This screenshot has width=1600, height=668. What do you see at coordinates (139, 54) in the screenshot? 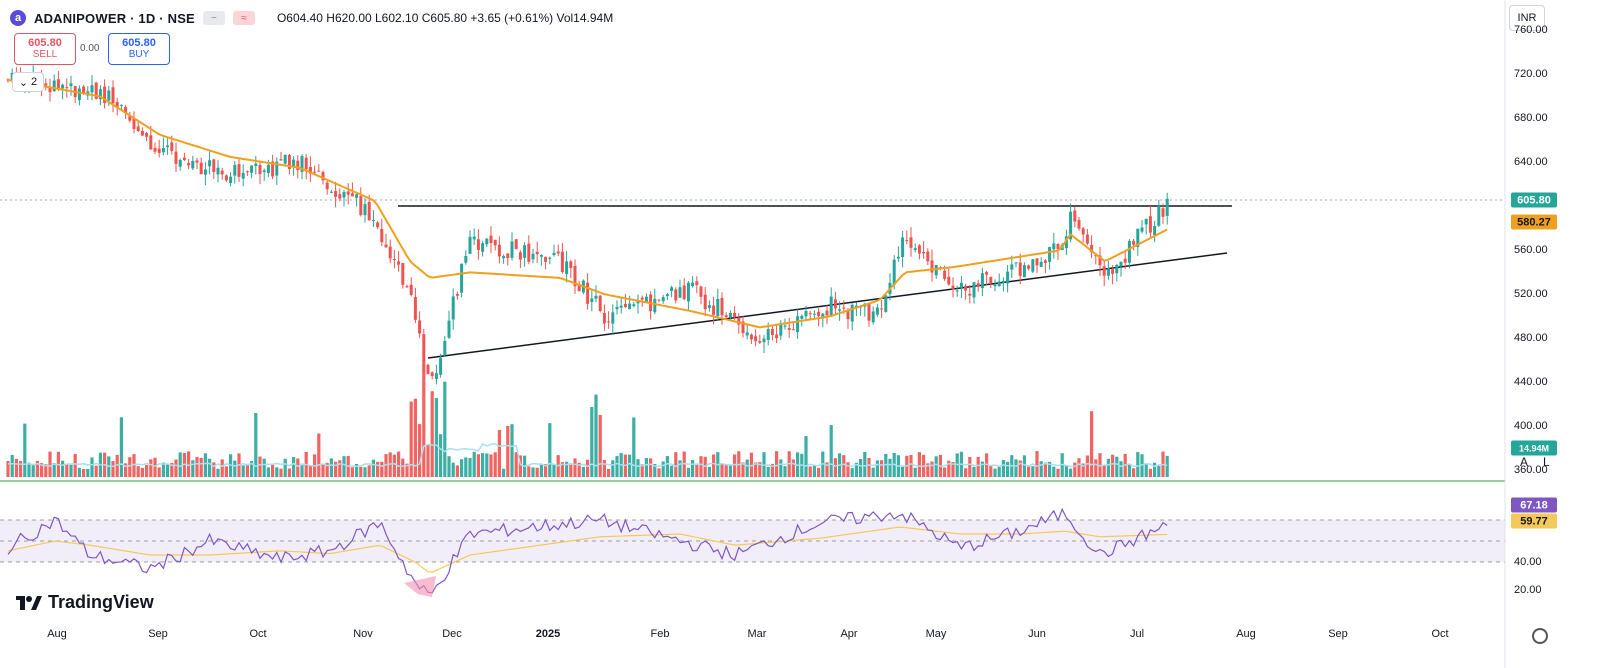
I see `buy-label: BUY` at bounding box center [139, 54].